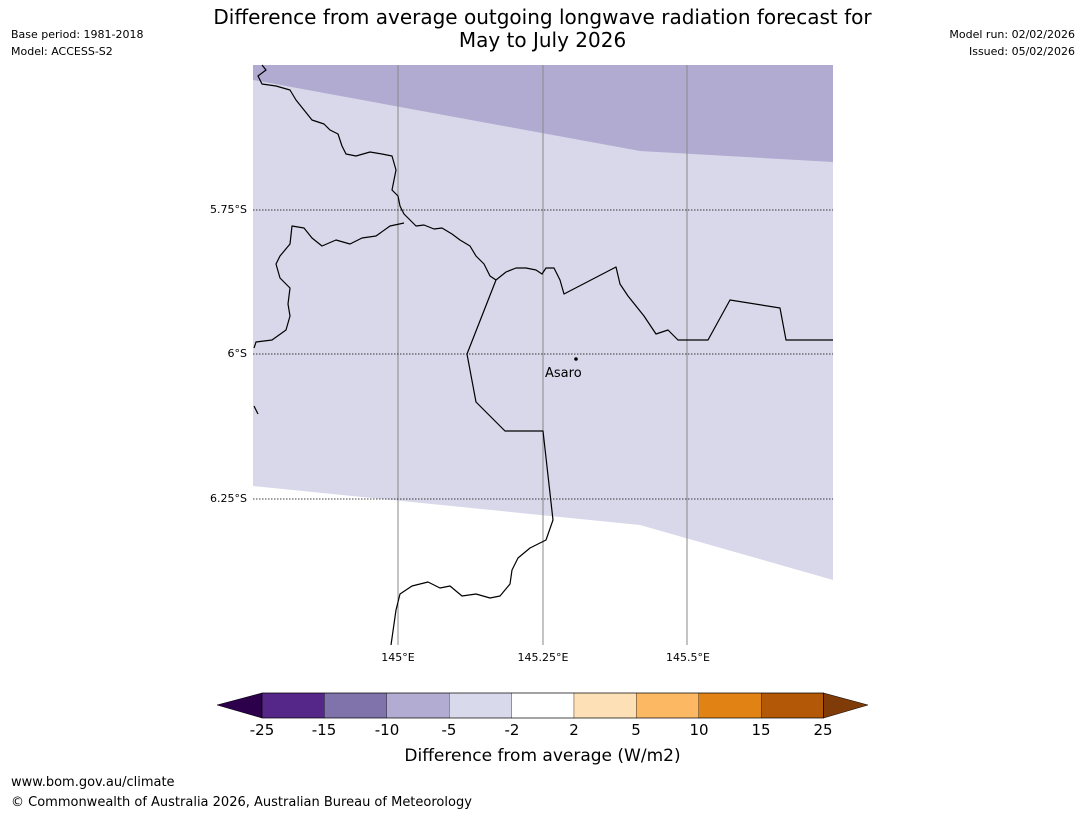  Describe the element at coordinates (542, 756) in the screenshot. I see `colorbar-label: Difference from average (W/m2)` at that location.